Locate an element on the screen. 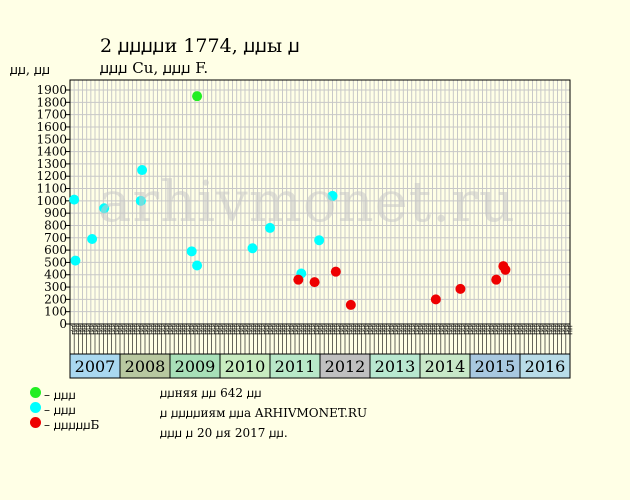  year-label: 2012 is located at coordinates (345, 366).